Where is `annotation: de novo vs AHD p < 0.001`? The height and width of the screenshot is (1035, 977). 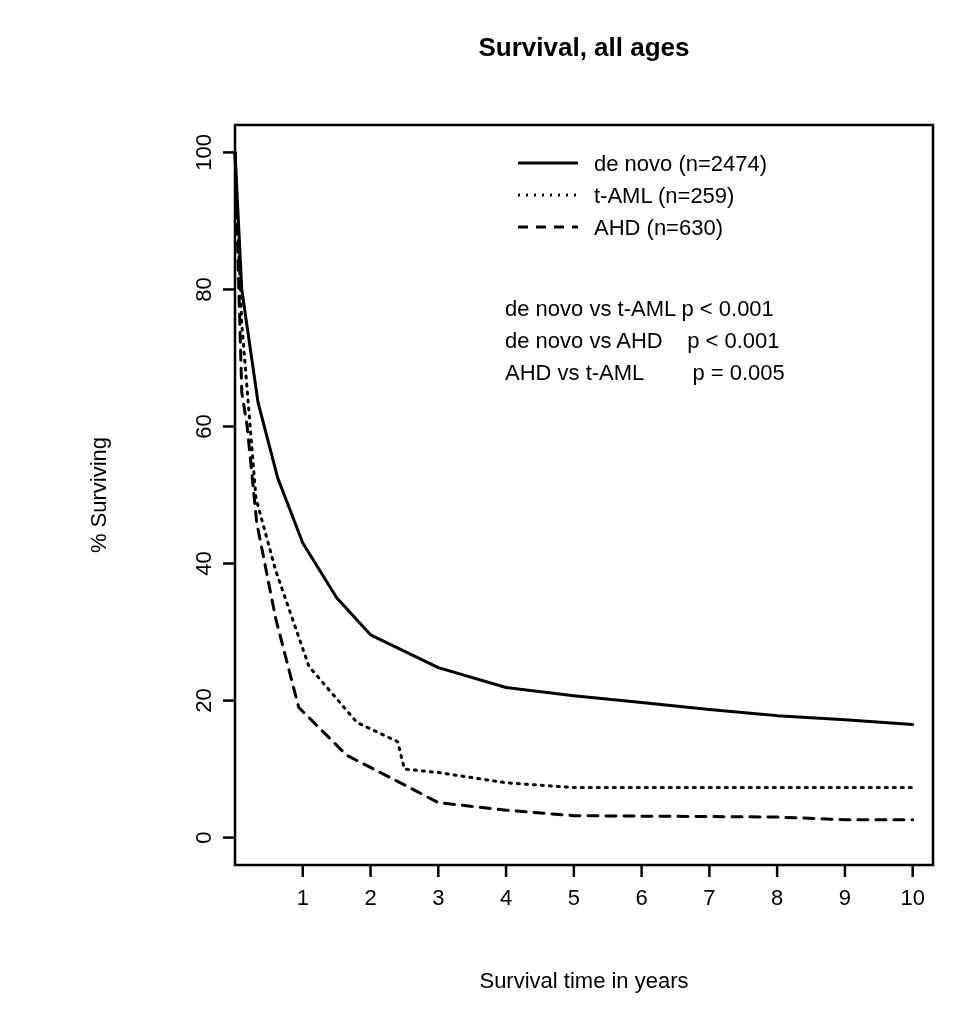
annotation: de novo vs AHD p < 0.001 is located at coordinates (642, 340).